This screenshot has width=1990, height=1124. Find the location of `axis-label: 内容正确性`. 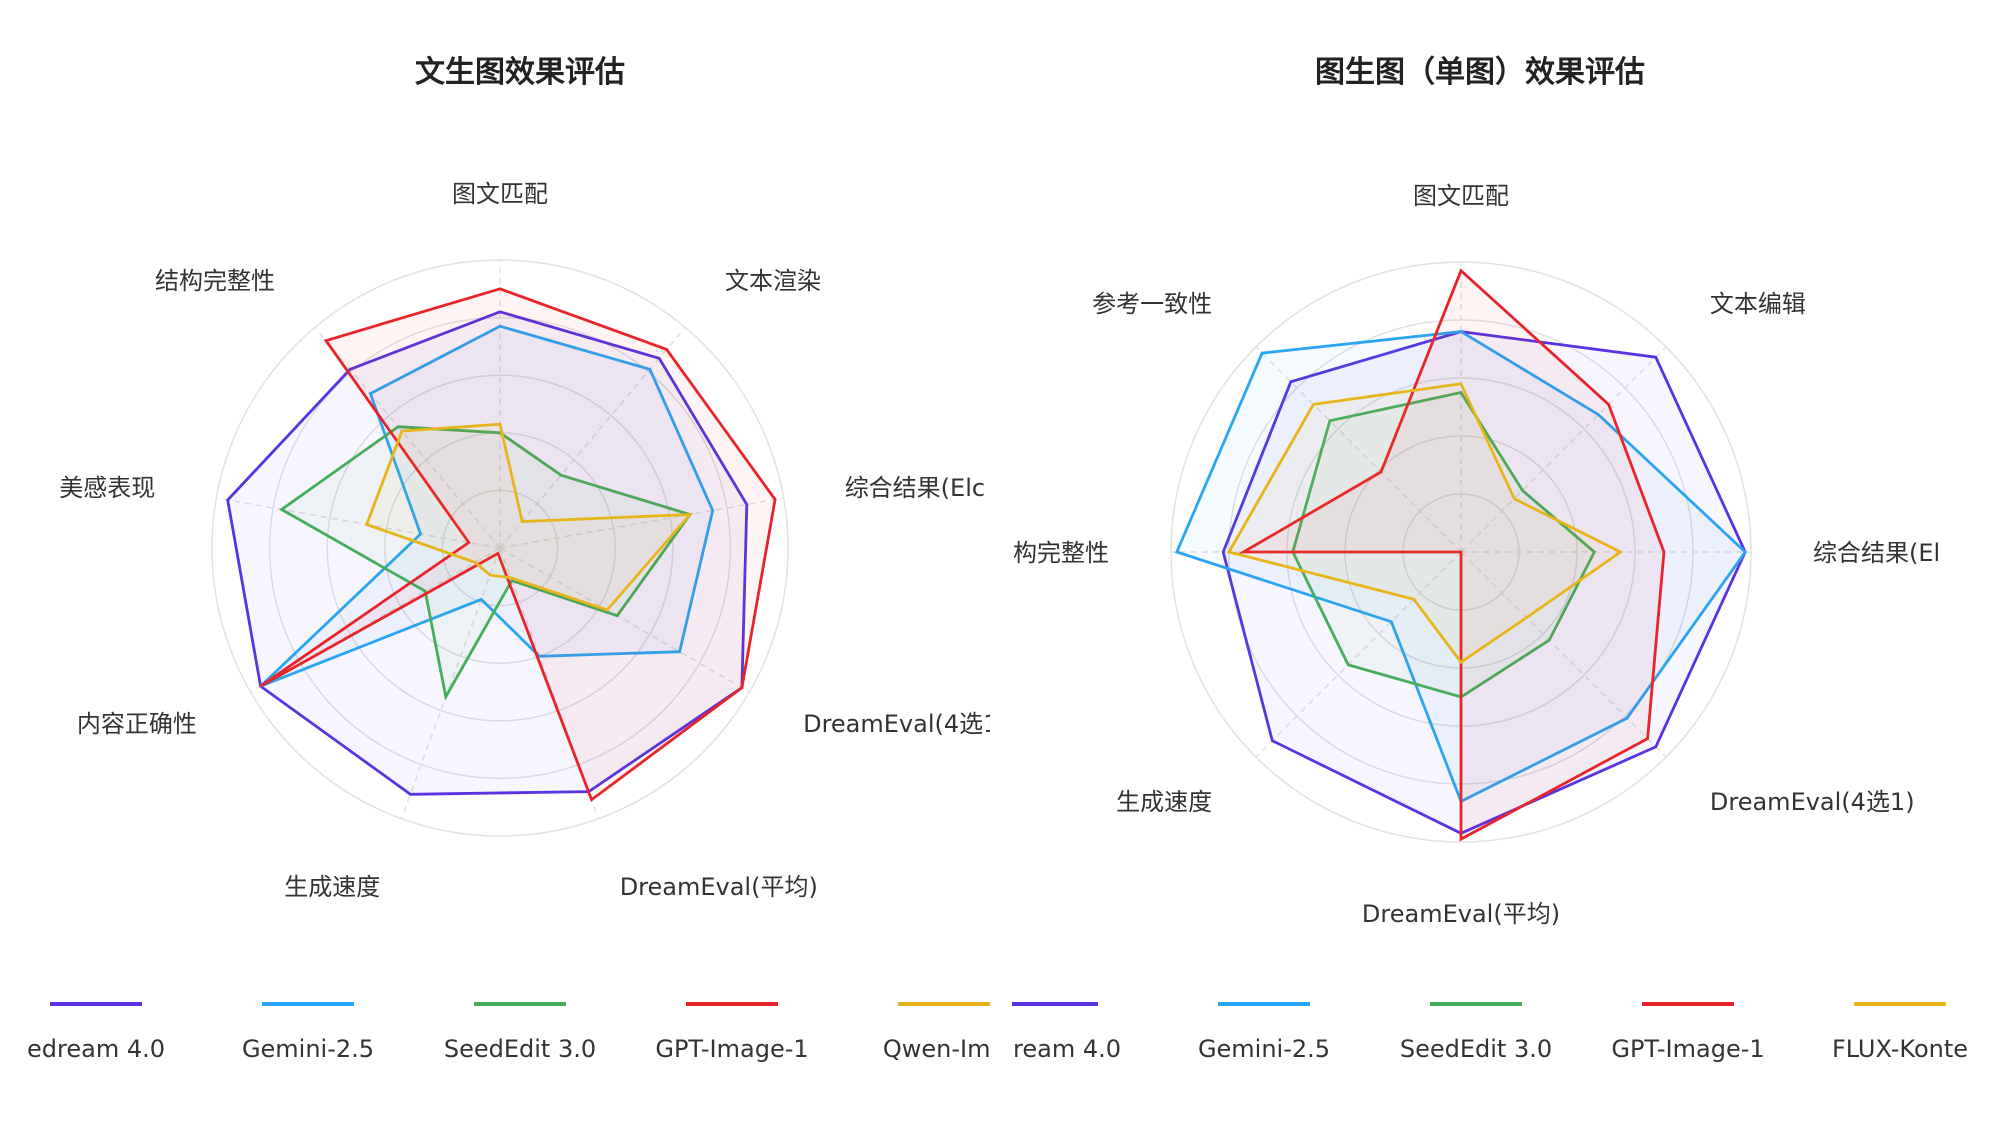

axis-label: 内容正确性 is located at coordinates (137, 724).